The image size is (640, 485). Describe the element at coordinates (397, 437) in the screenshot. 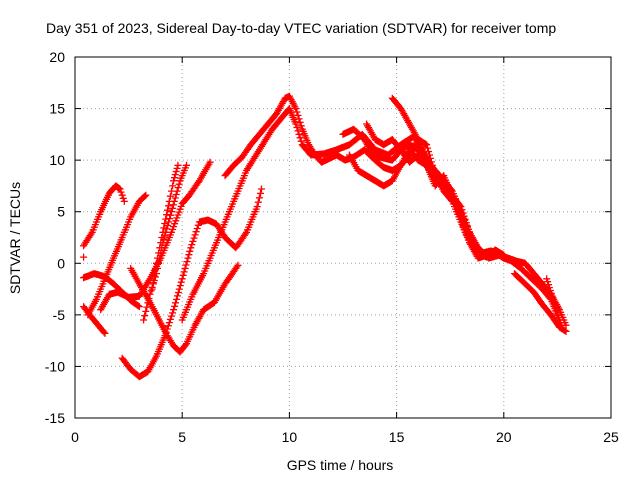

I see `x-tick-label: 15` at that location.